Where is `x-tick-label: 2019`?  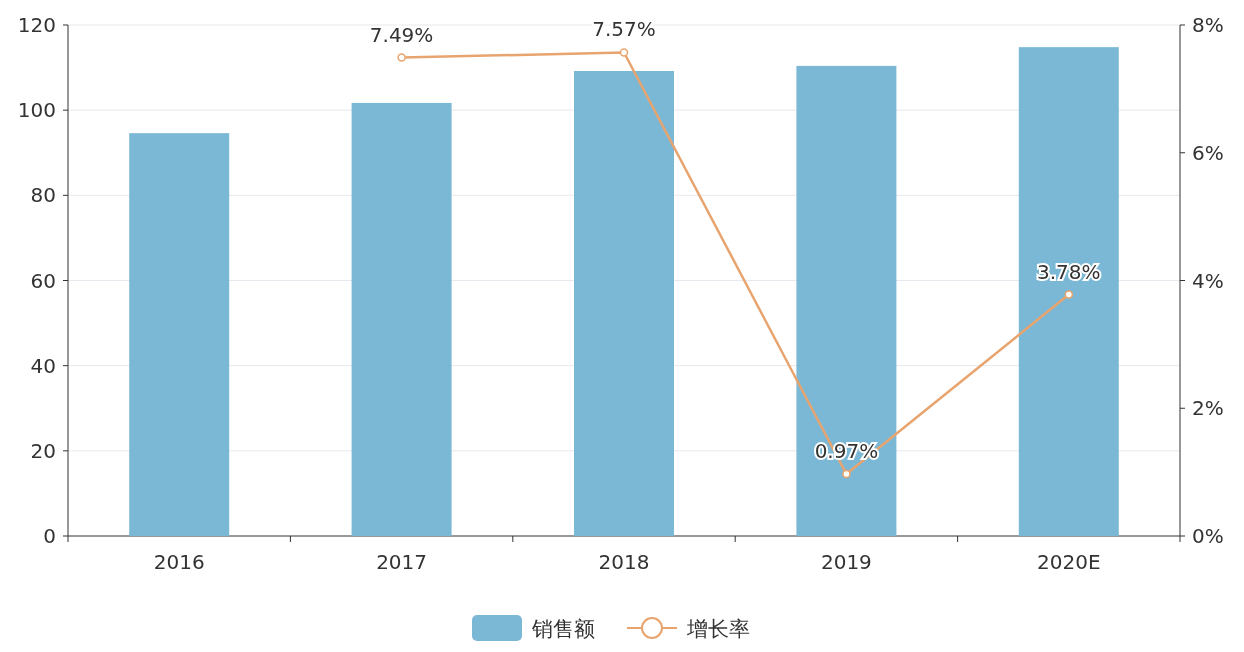
x-tick-label: 2019 is located at coordinates (846, 562).